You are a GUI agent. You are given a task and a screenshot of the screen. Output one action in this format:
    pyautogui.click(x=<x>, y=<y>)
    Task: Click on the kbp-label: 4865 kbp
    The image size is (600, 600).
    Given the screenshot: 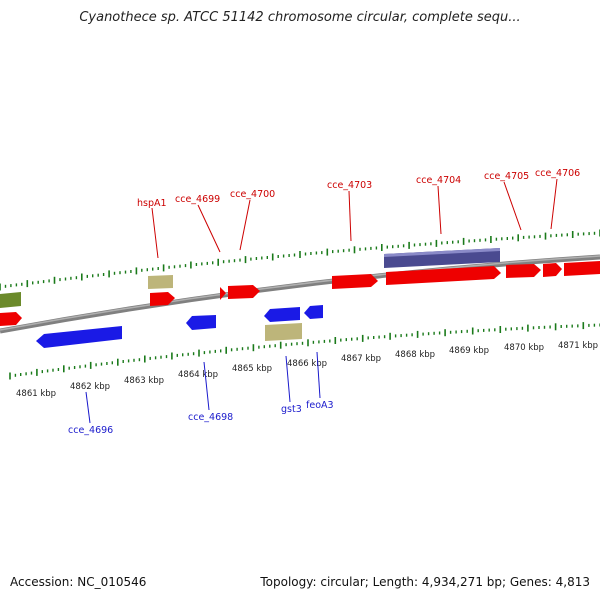 What is the action you would take?
    pyautogui.click(x=252, y=369)
    